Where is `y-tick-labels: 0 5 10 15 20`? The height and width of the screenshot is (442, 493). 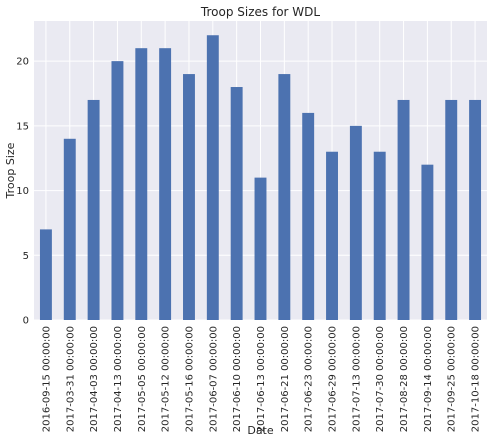
y-tick-labels: 0 5 10 15 20 is located at coordinates (22, 192).